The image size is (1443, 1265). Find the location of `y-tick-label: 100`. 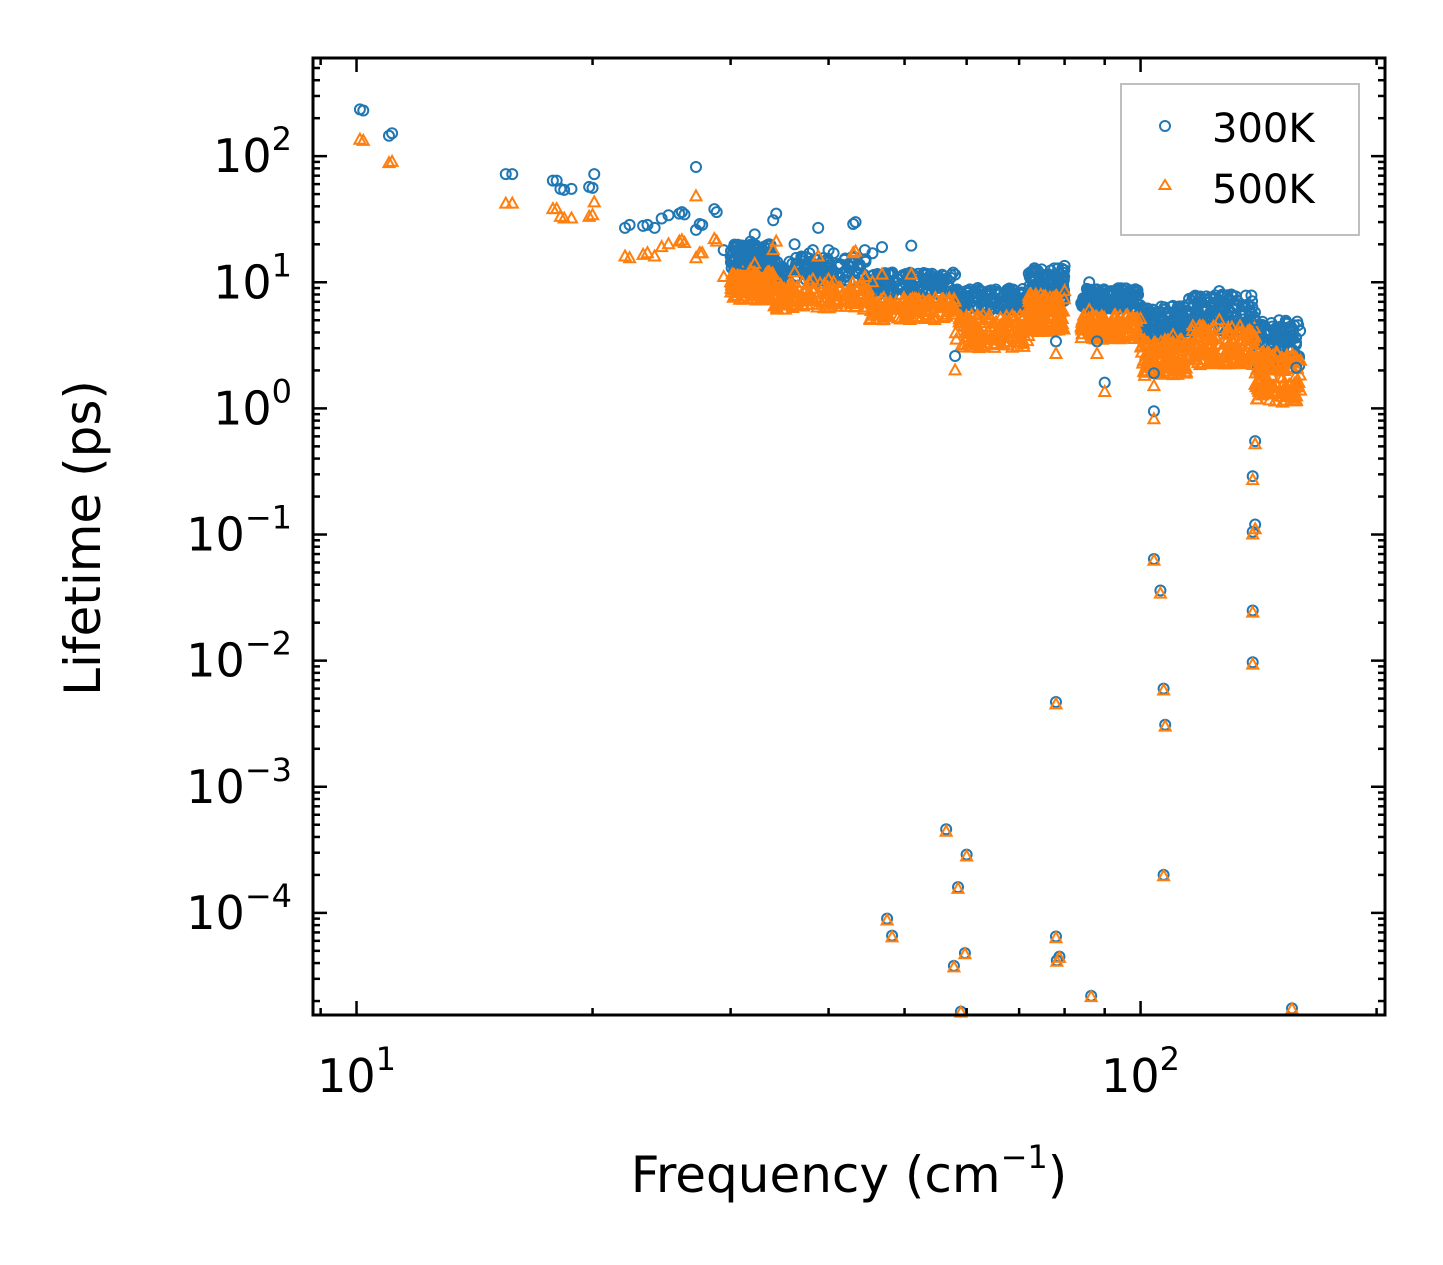

y-tick-label: 100 is located at coordinates (252, 403).